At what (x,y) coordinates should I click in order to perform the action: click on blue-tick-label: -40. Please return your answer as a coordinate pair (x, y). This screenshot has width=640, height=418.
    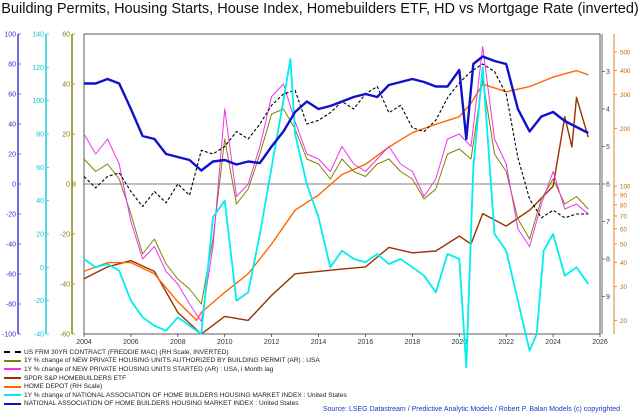
    Looking at the image, I should click on (11, 245).